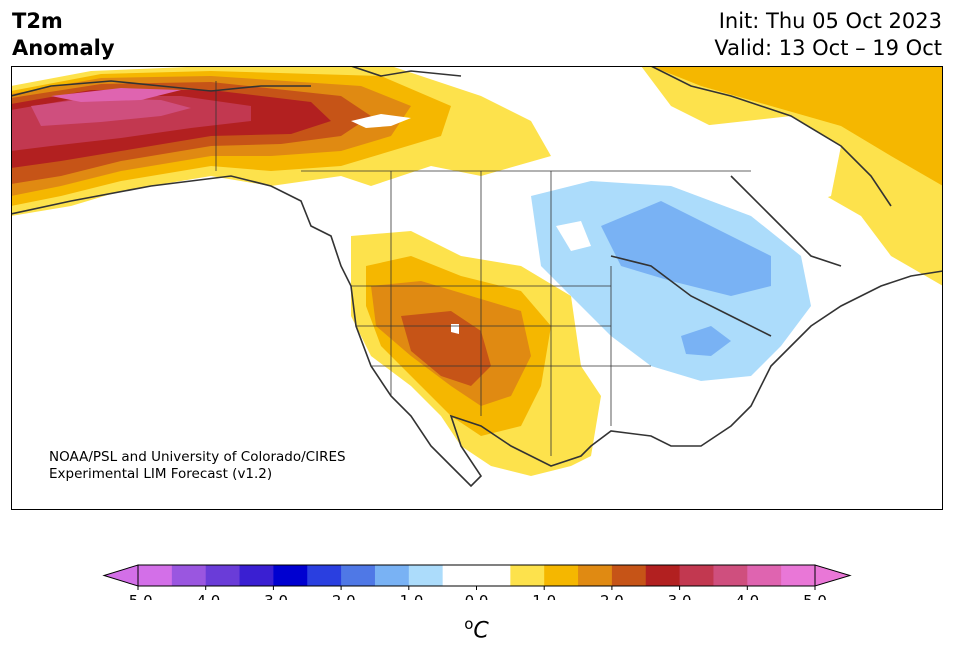 The height and width of the screenshot is (656, 953). Describe the element at coordinates (477, 596) in the screenshot. I see `colorbar-tick-label: 0.0` at that location.